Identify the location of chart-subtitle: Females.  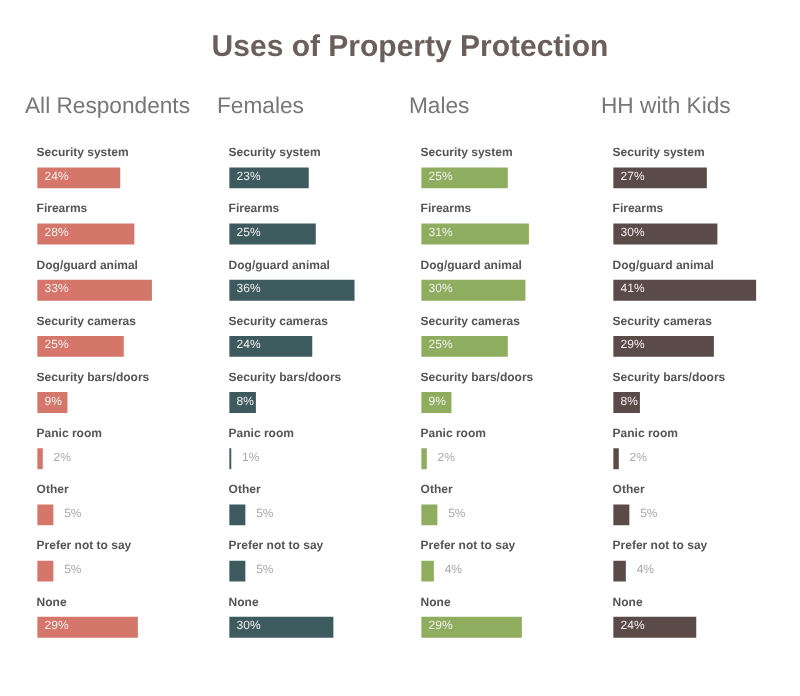
(261, 107).